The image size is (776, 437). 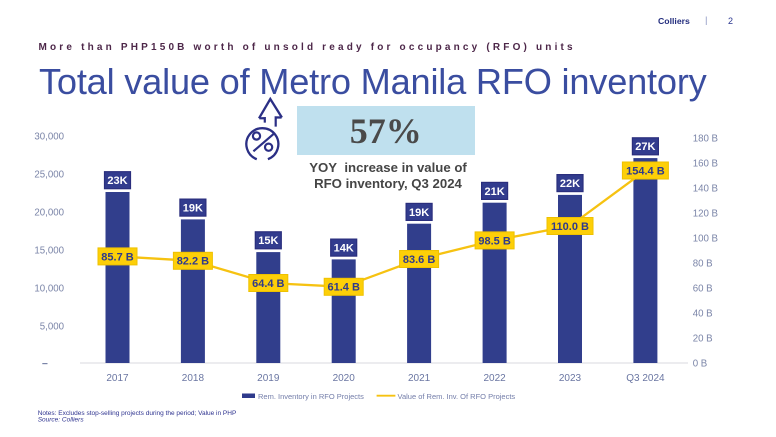 I want to click on svg-text: 2017, so click(x=117, y=378).